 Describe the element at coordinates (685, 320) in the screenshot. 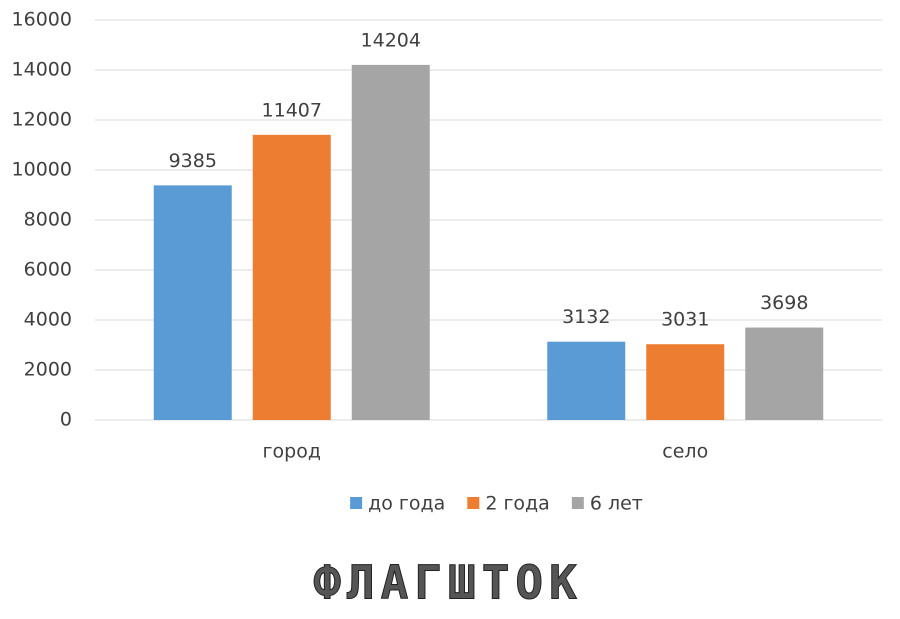

I see `data-label: 3031` at that location.